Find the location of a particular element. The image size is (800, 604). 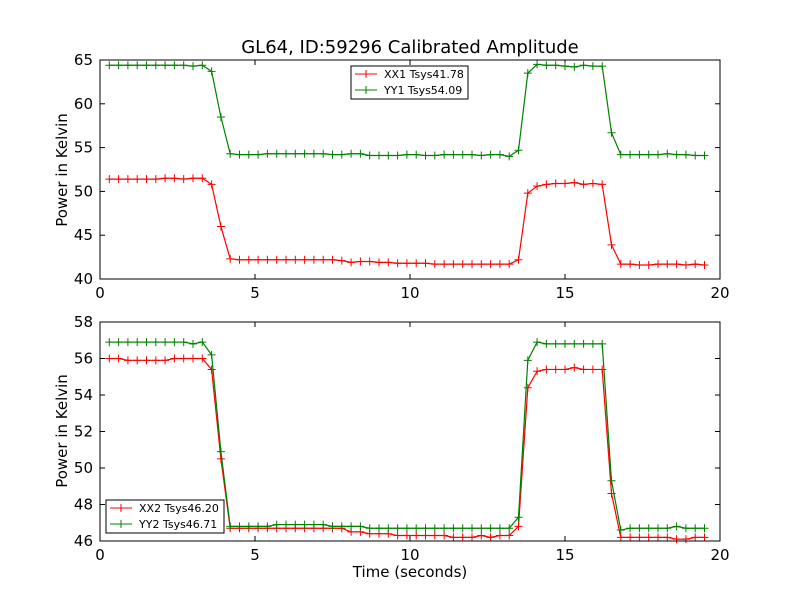

bottom-ytick-label: 58 is located at coordinates (83, 322).